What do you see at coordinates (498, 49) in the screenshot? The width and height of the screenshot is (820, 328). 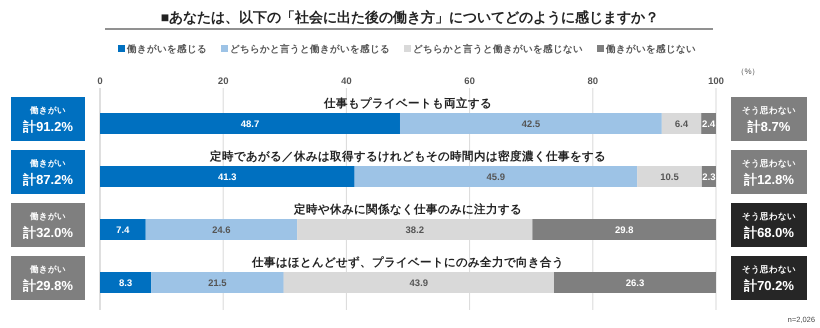 I see `legend-label: どちらかと言うと働きがいを感じない` at bounding box center [498, 49].